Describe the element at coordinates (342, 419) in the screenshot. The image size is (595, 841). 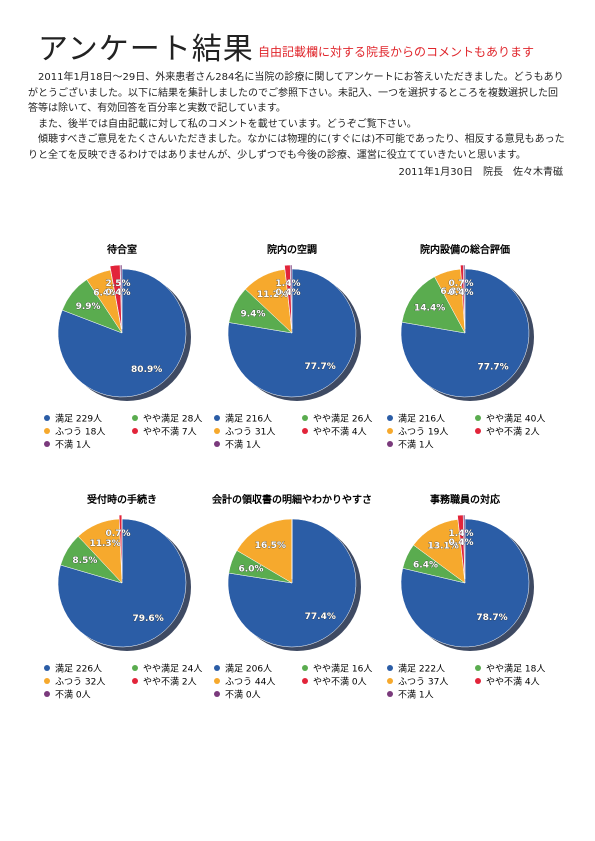
I see `legend-label: やや満足 26人` at that location.